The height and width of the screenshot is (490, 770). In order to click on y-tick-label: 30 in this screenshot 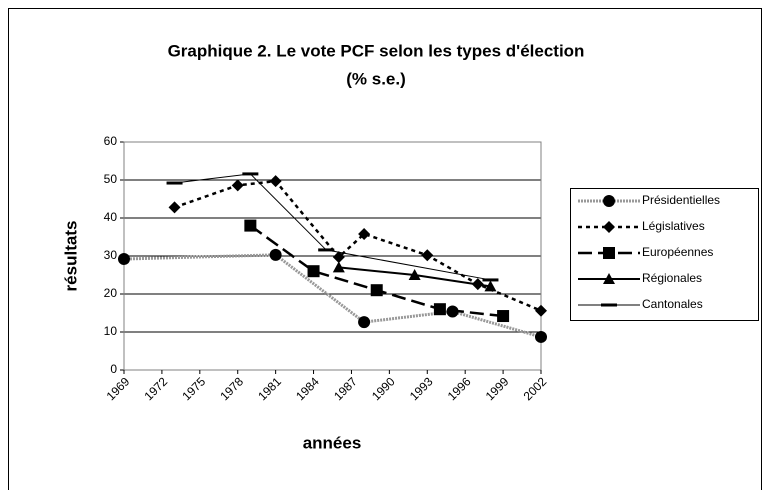, I will do `click(111, 255)`.